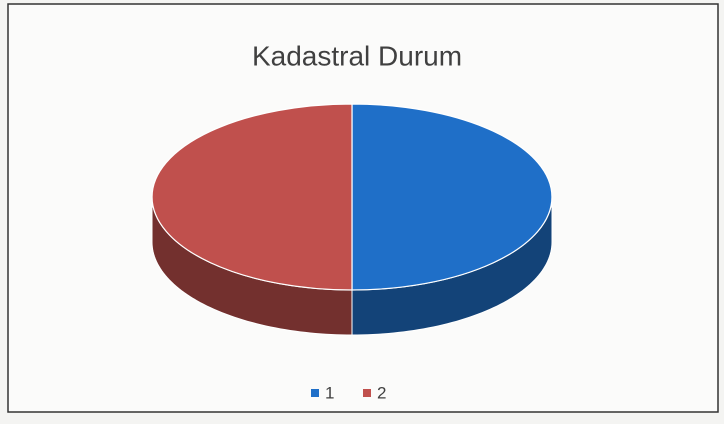 The width and height of the screenshot is (724, 424). I want to click on legend-label: 2, so click(381, 392).